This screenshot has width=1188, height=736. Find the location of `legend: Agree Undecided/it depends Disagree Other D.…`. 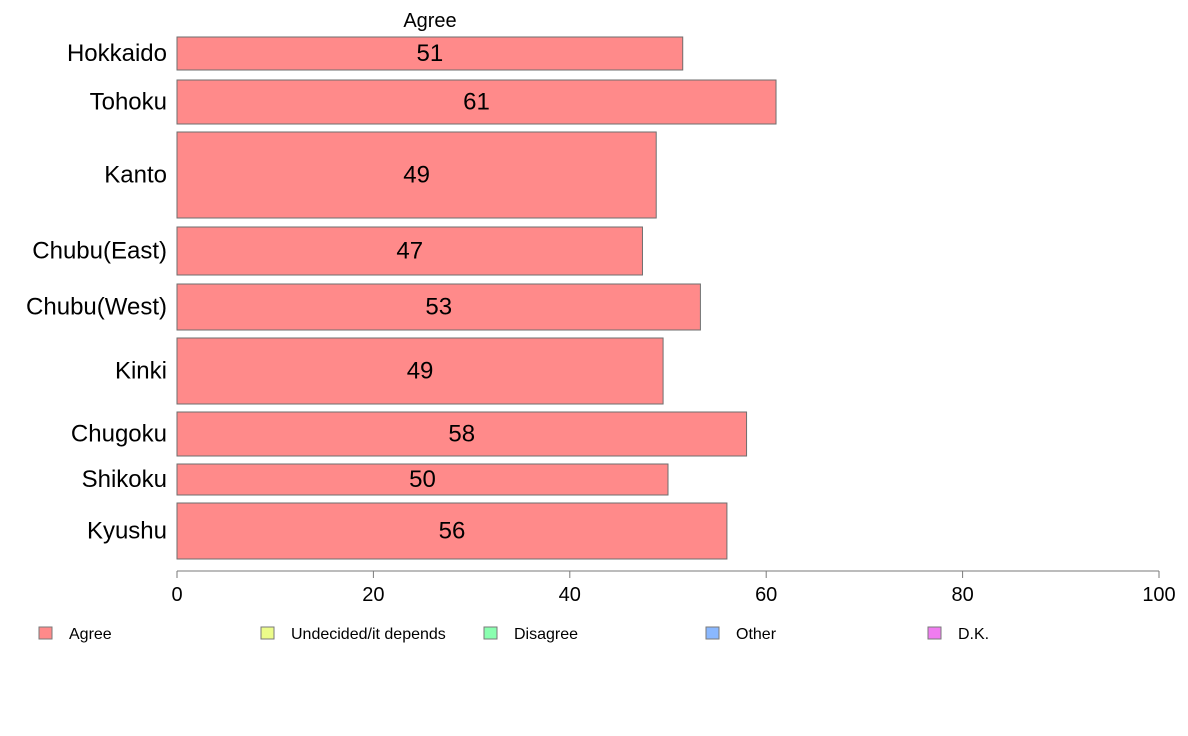

legend: Agree Undecided/it depends Disagree Other D.… is located at coordinates (513, 634).